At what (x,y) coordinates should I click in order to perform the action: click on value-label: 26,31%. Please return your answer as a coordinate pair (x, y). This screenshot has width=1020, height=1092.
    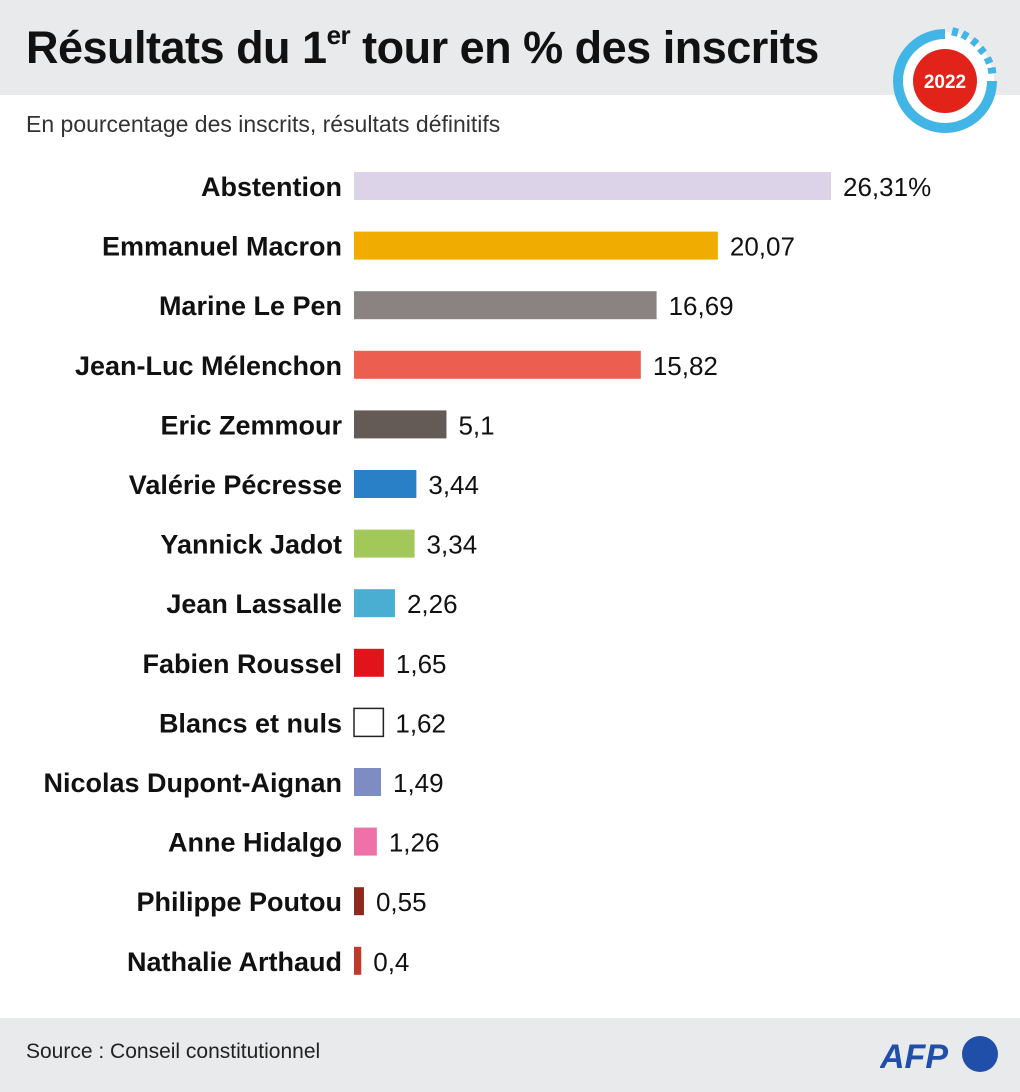
    Looking at the image, I should click on (887, 187).